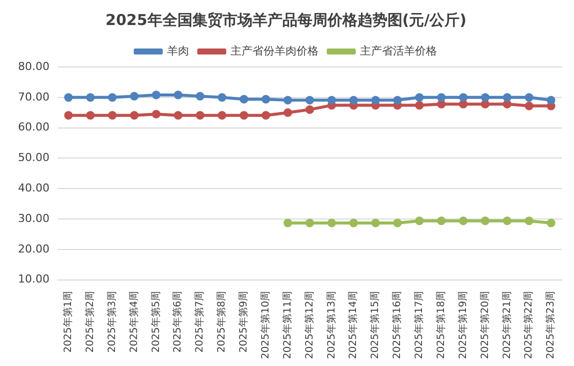 The image size is (574, 366). Describe the element at coordinates (34, 66) in the screenshot. I see `y-tick-label: 80.00` at that location.